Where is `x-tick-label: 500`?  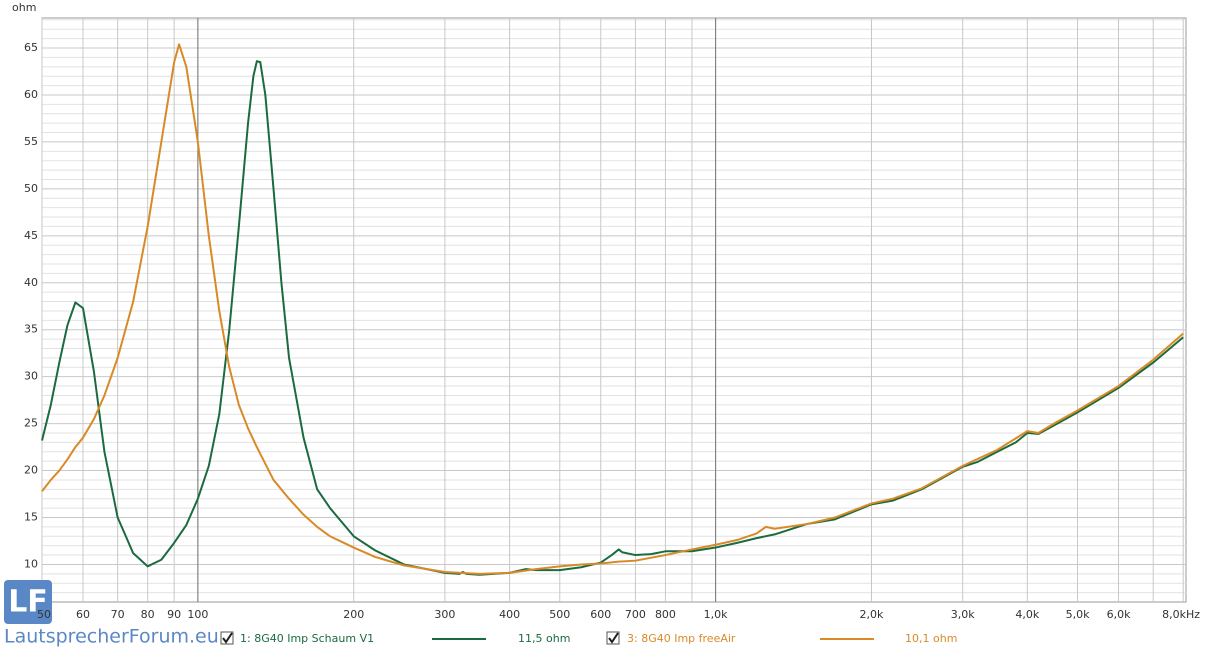
x-tick-label: 500 is located at coordinates (559, 614).